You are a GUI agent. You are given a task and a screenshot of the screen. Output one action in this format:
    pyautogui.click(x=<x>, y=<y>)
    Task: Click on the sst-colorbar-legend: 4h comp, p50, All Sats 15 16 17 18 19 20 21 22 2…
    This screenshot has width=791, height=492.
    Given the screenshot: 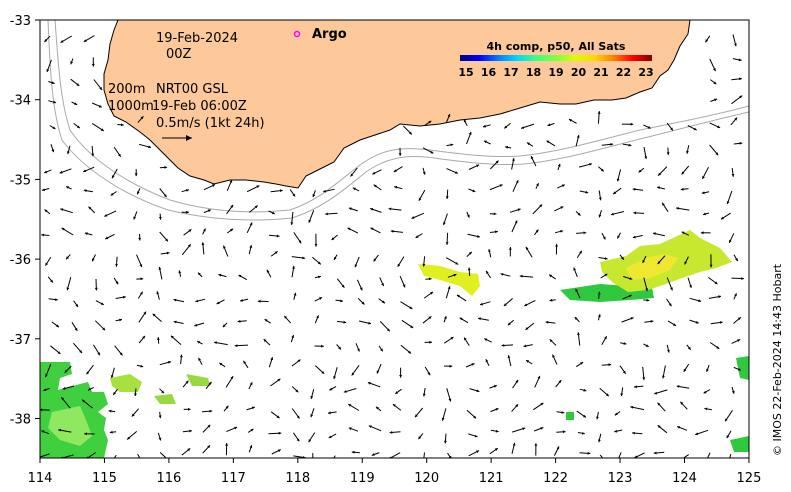 What is the action you would take?
    pyautogui.click(x=555, y=59)
    